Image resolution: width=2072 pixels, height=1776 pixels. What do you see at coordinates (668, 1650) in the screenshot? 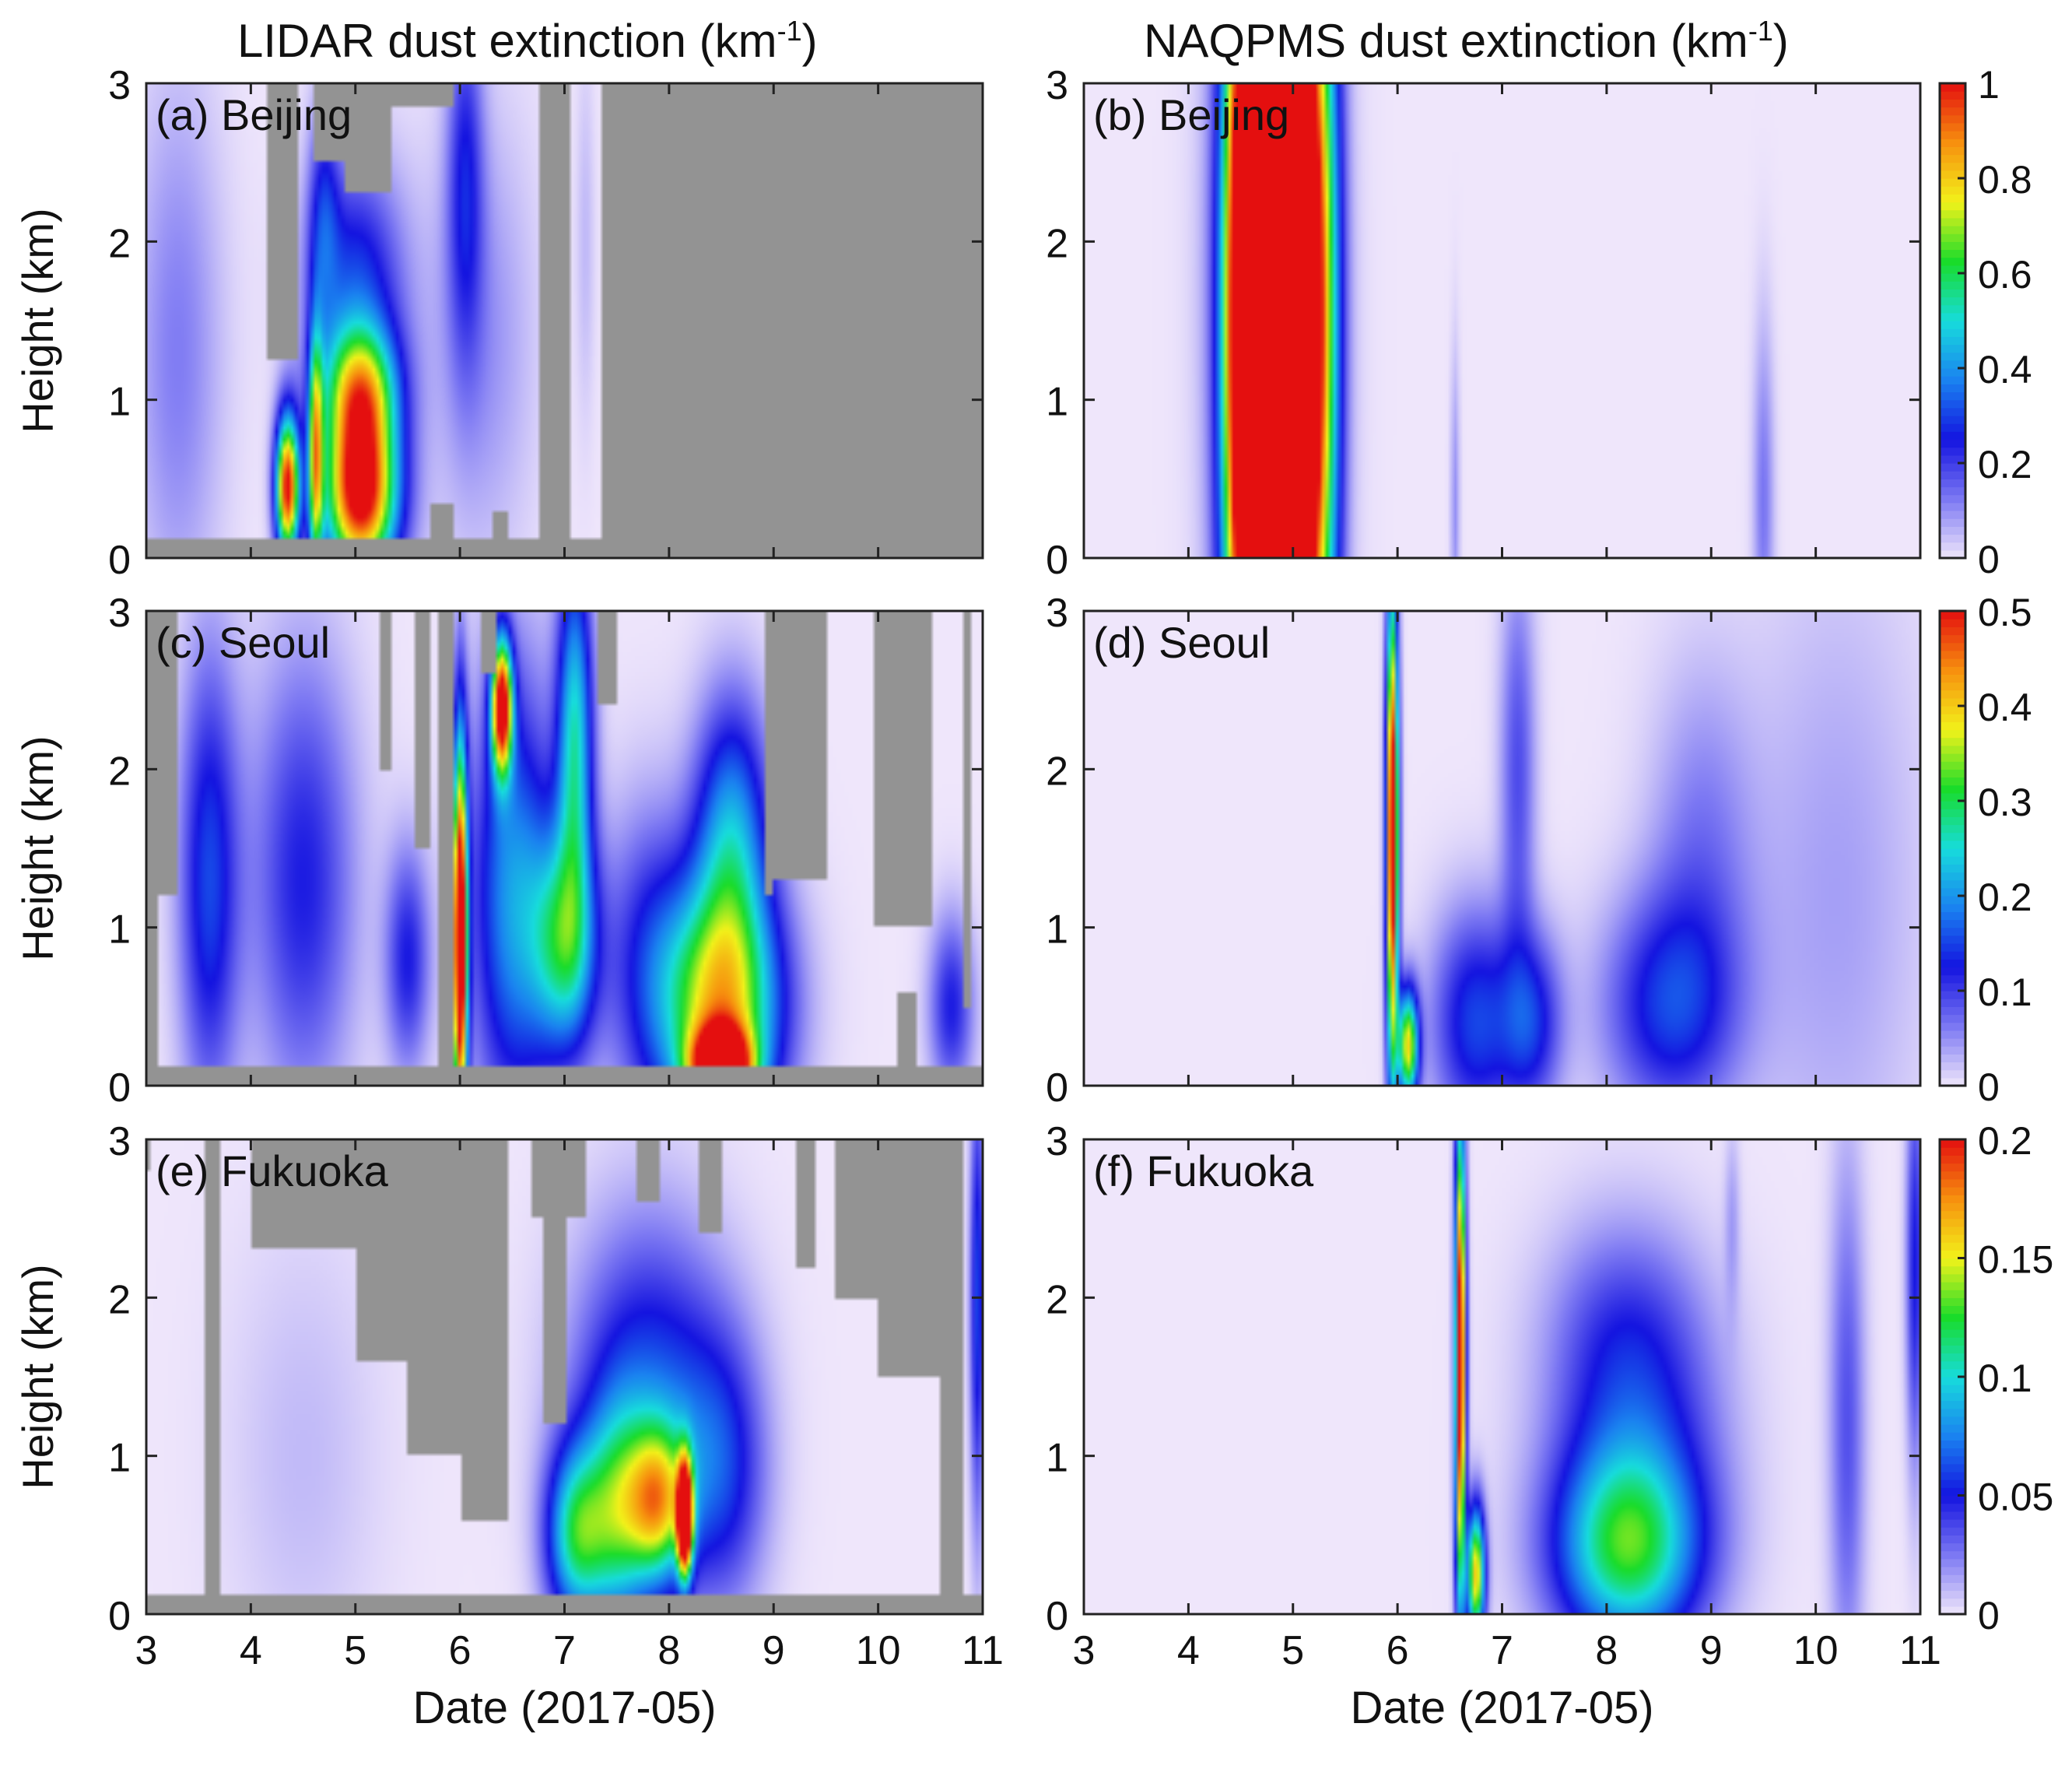
I see `x-tick-label-e-8: 8` at bounding box center [668, 1650].